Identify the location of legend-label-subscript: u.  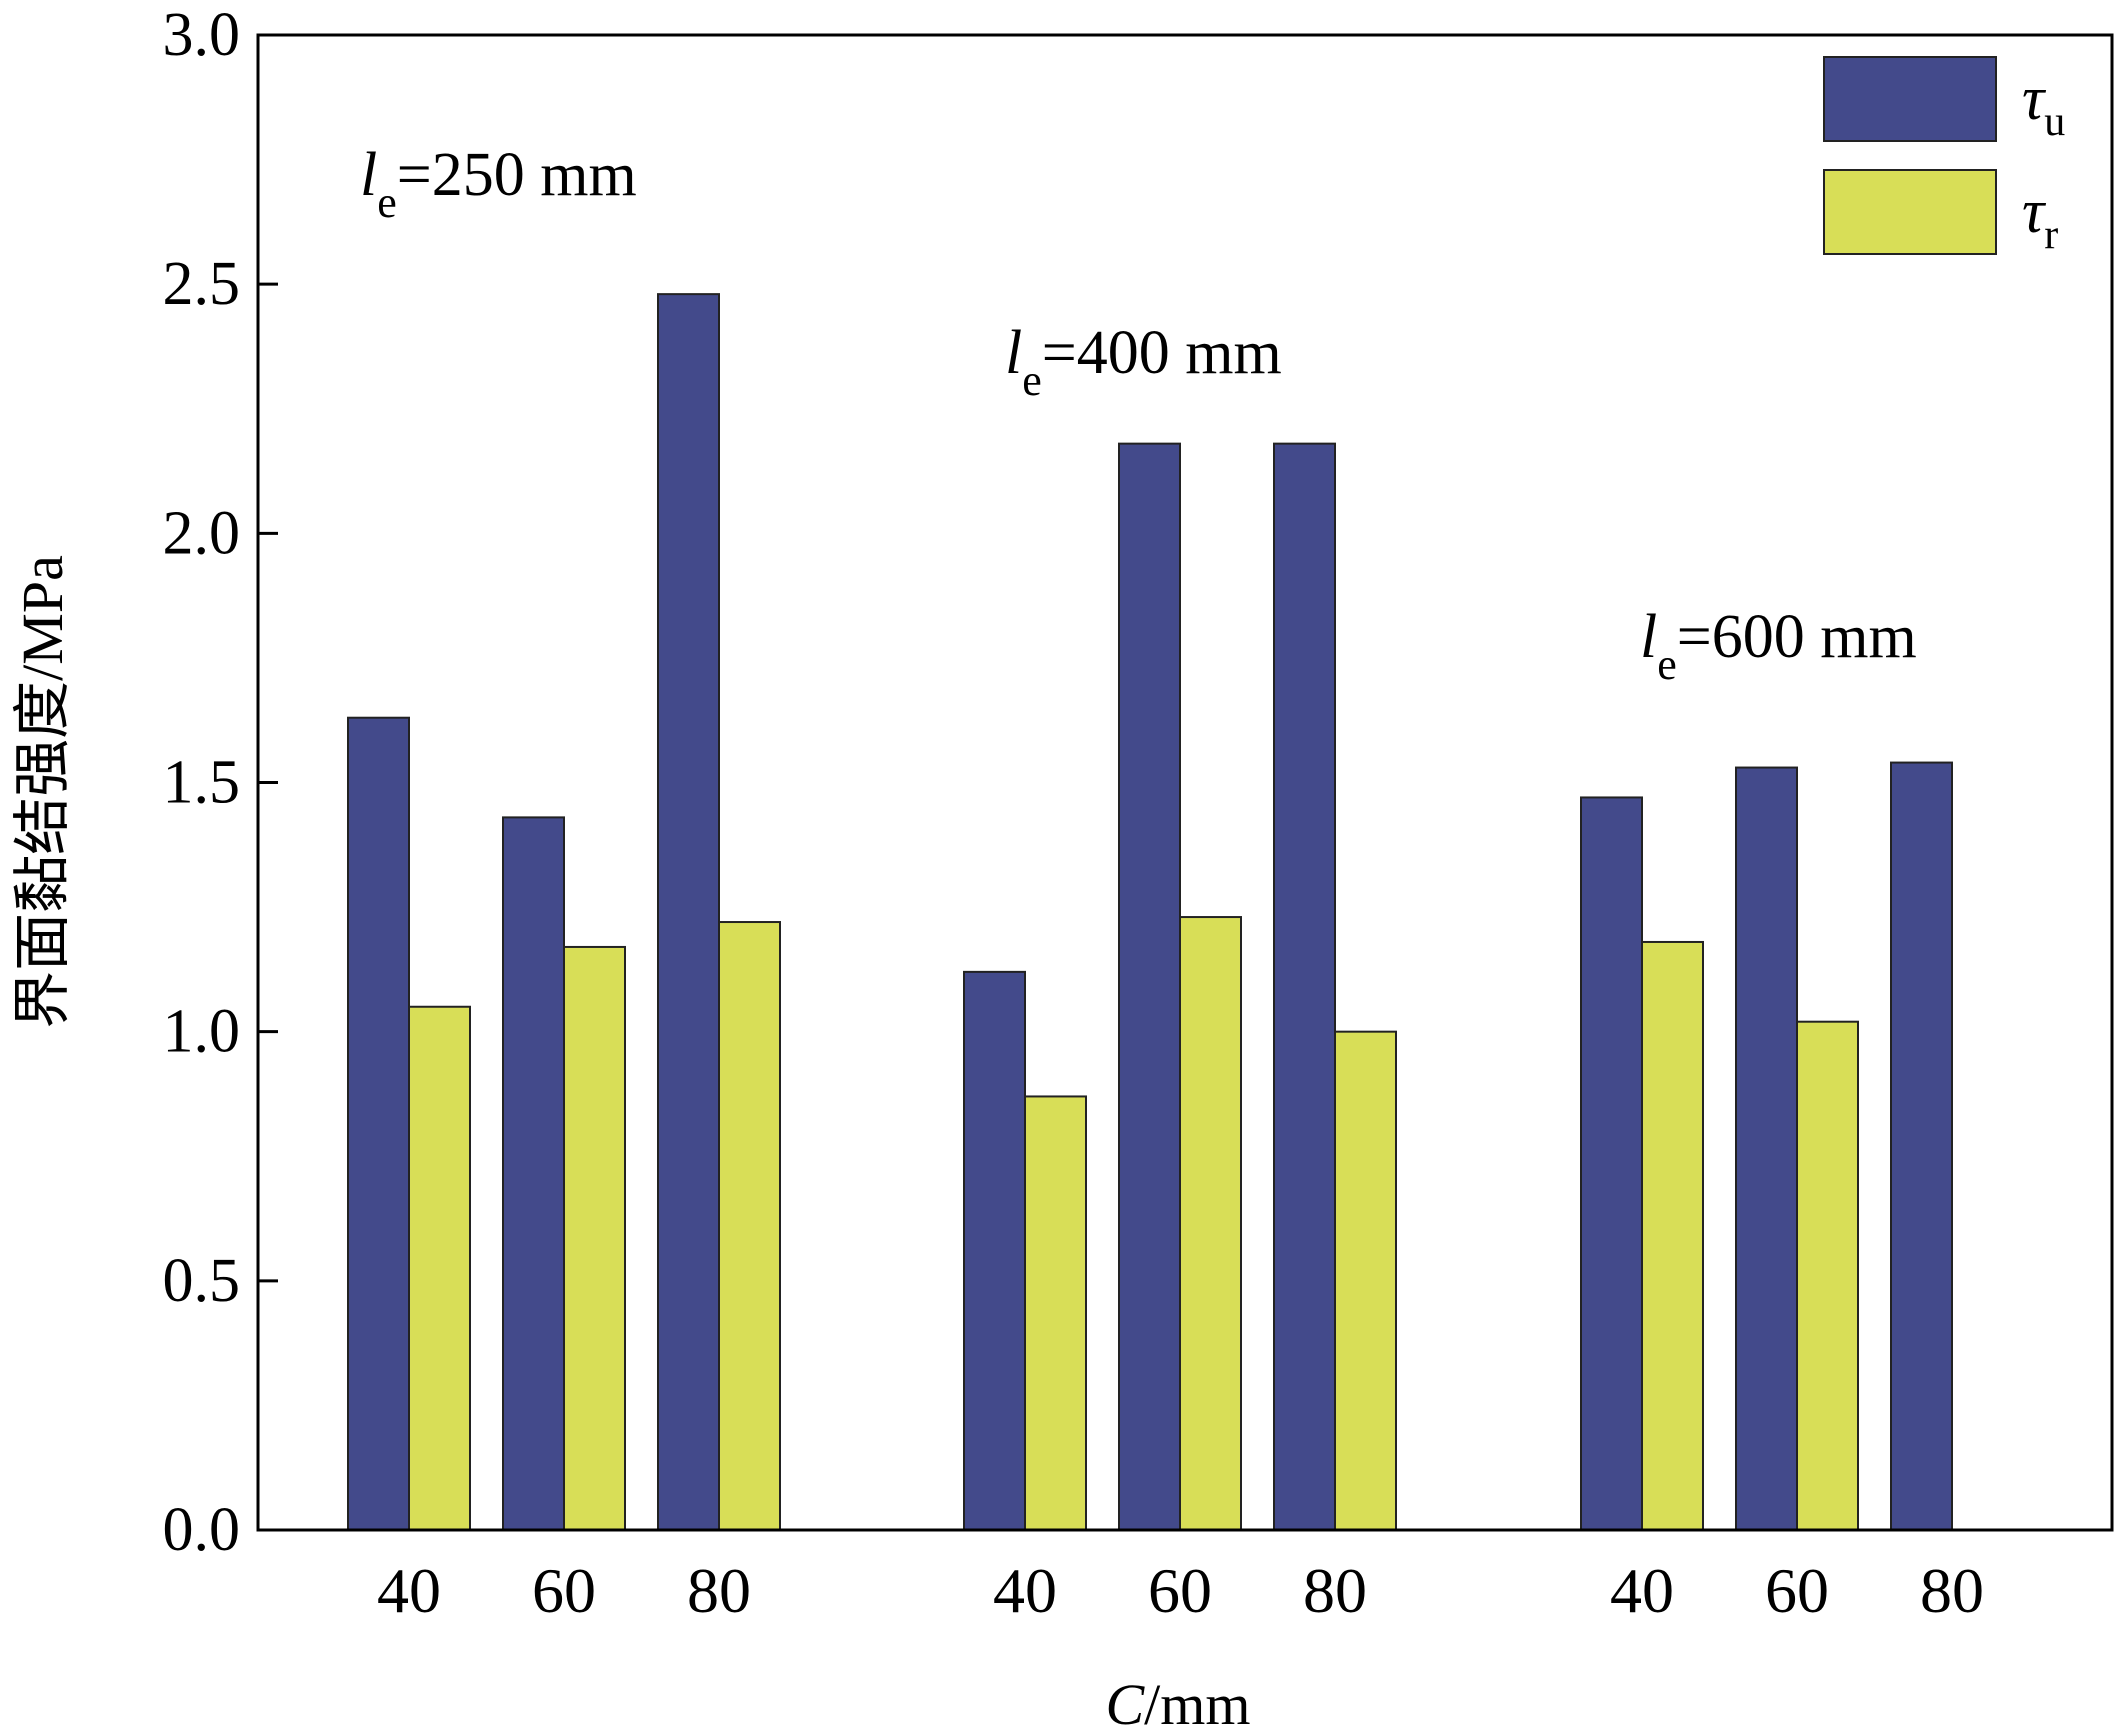
(2054, 122).